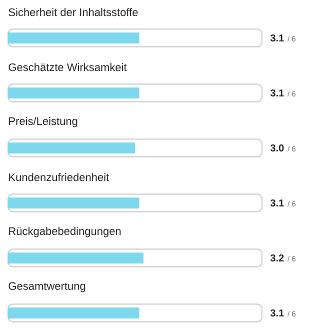  What do you see at coordinates (67, 67) in the screenshot?
I see `y-tick-label: Geschätzte Wirksamkeit` at bounding box center [67, 67].